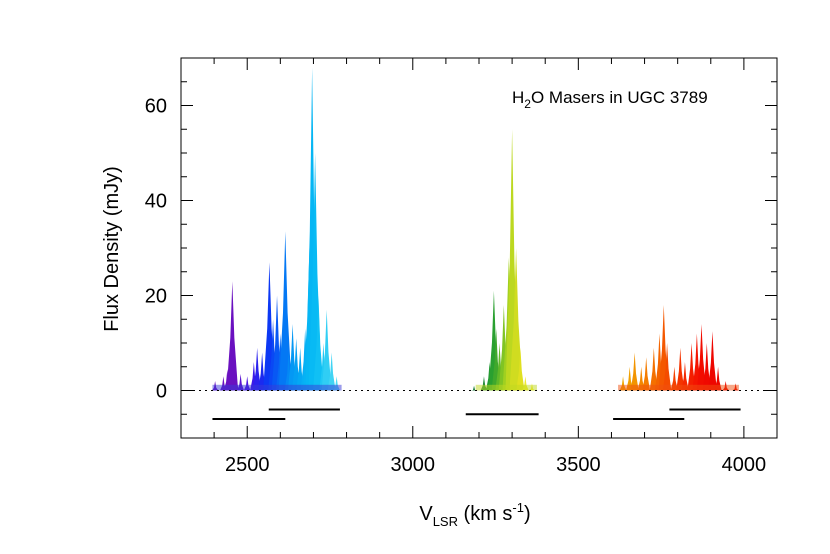 This screenshot has height=554, width=830. Describe the element at coordinates (156, 107) in the screenshot. I see `y-tick-label: 60` at that location.